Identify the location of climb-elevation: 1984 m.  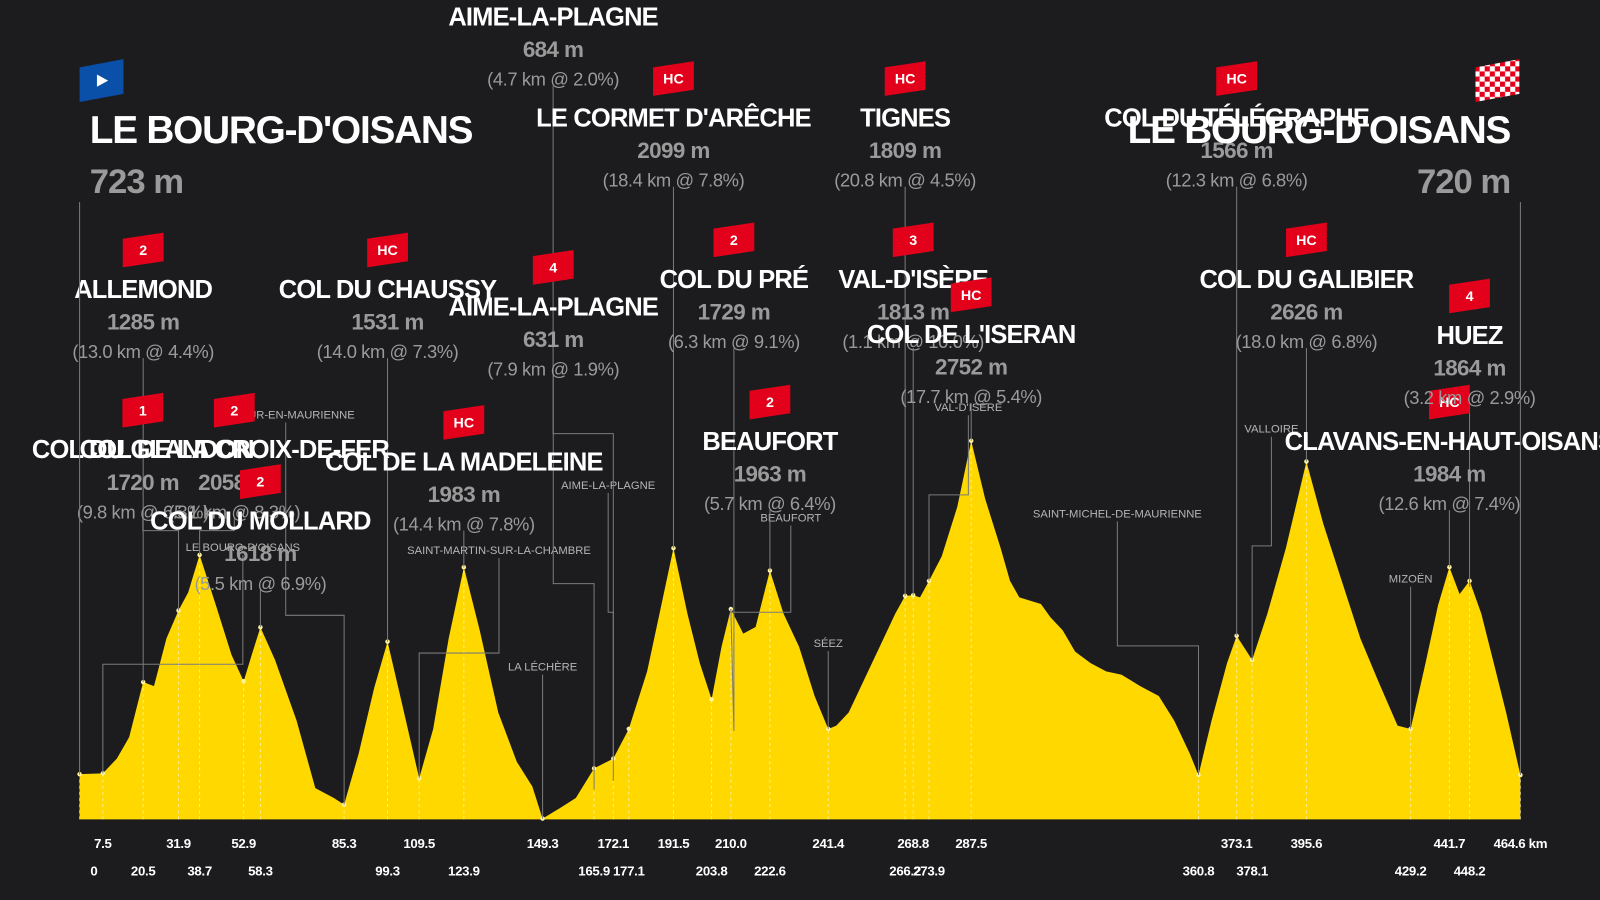
(1449, 474).